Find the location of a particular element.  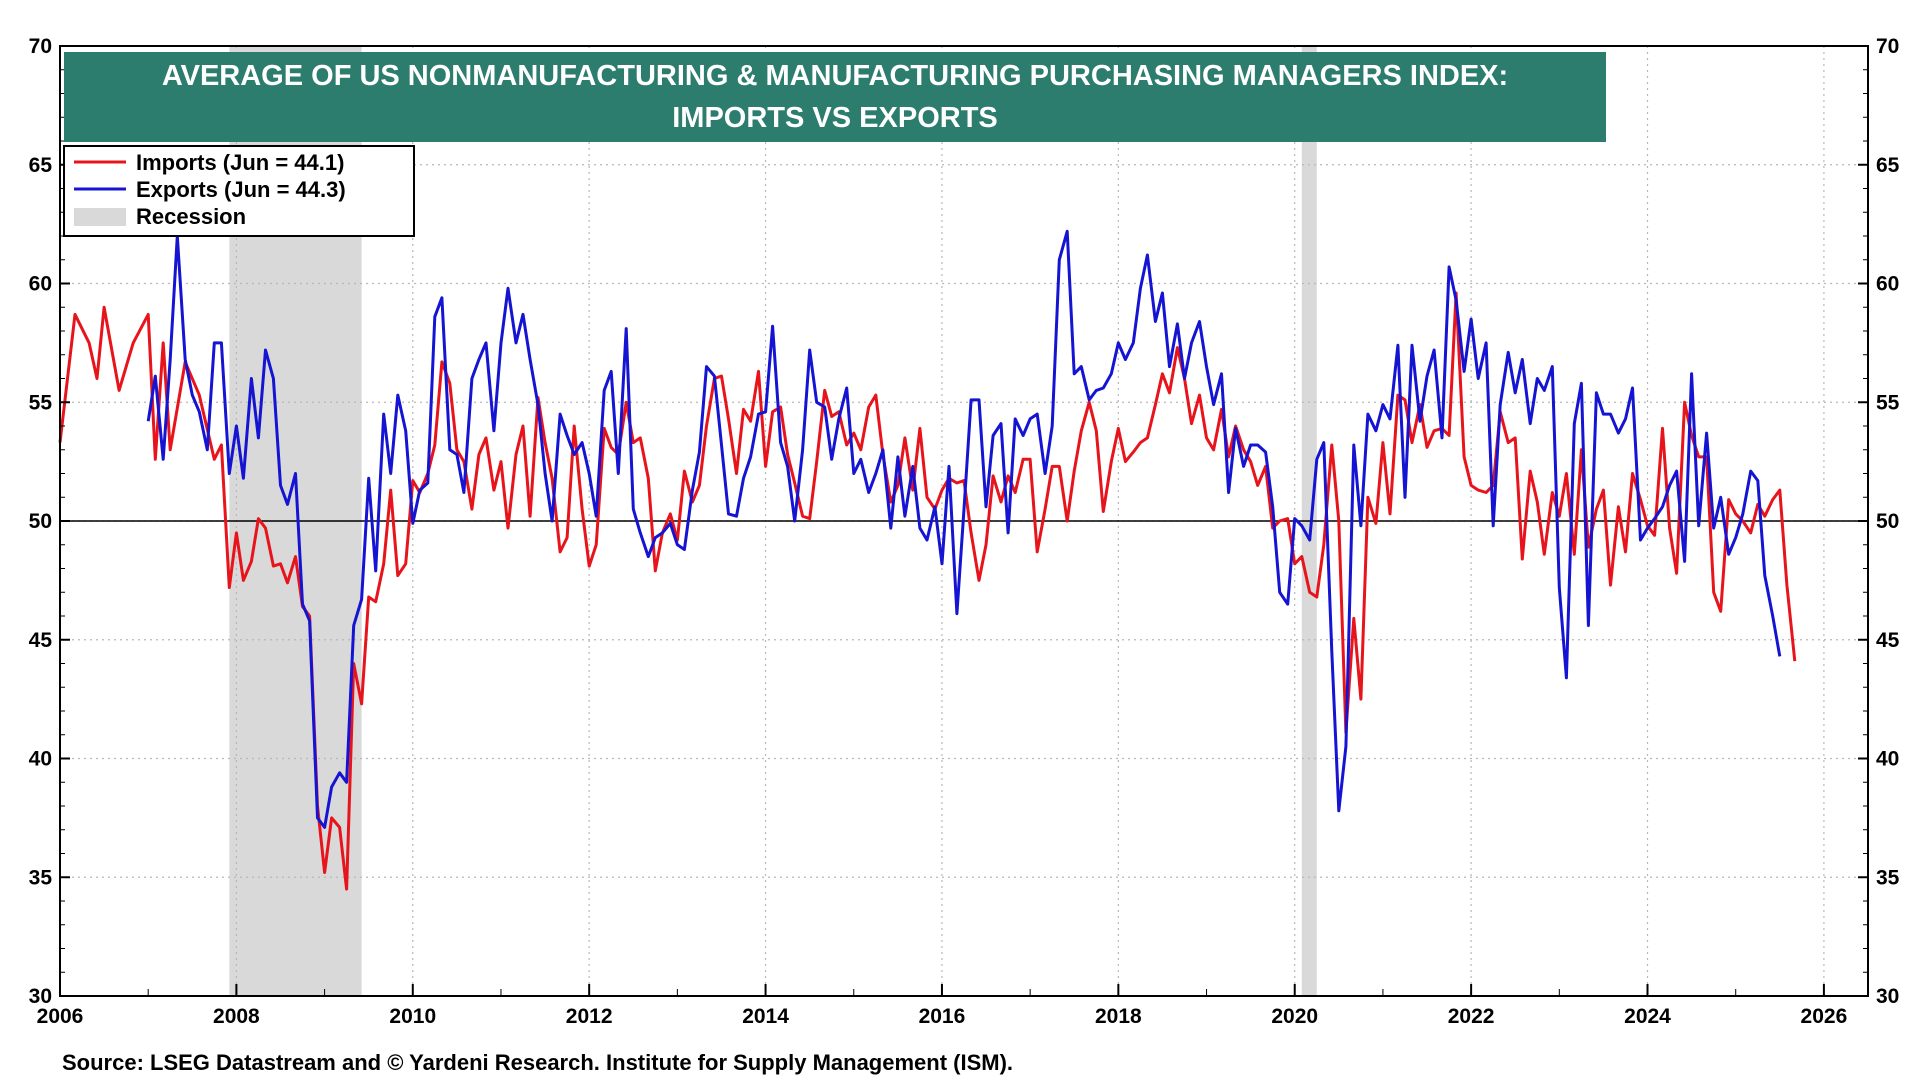

x-tick-label-2024: 2024 is located at coordinates (1647, 1016).